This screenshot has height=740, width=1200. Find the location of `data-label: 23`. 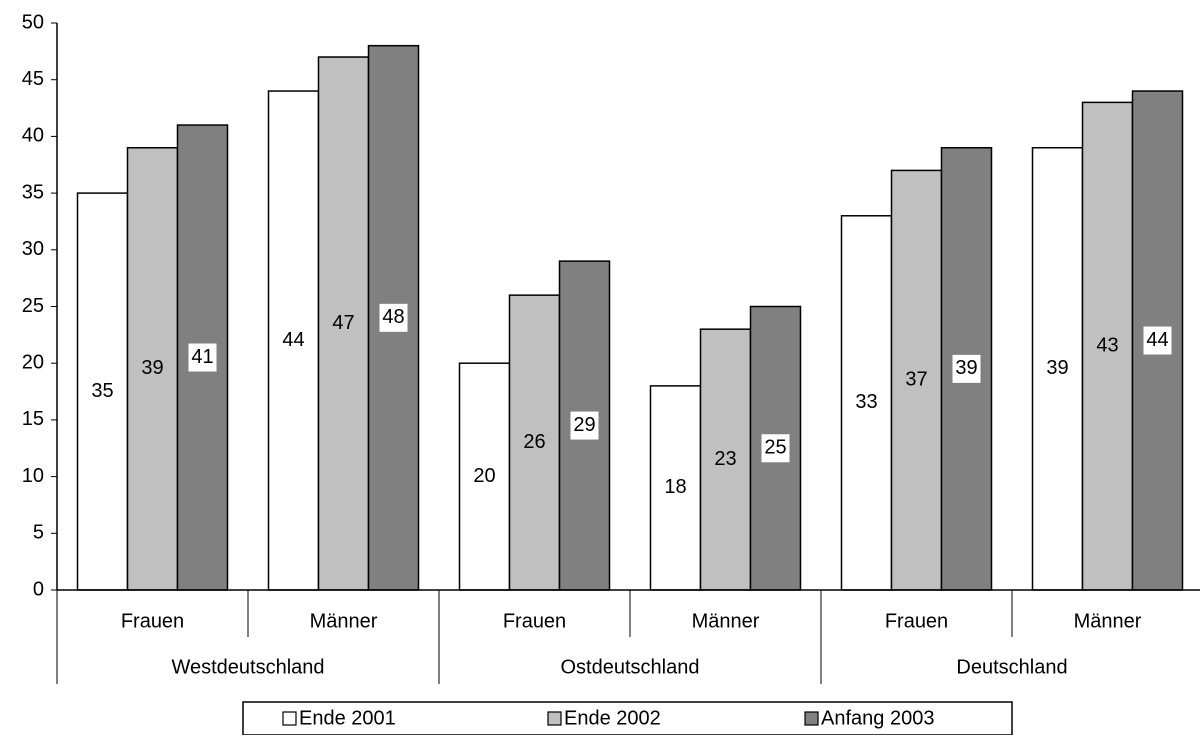

data-label: 23 is located at coordinates (725, 459).